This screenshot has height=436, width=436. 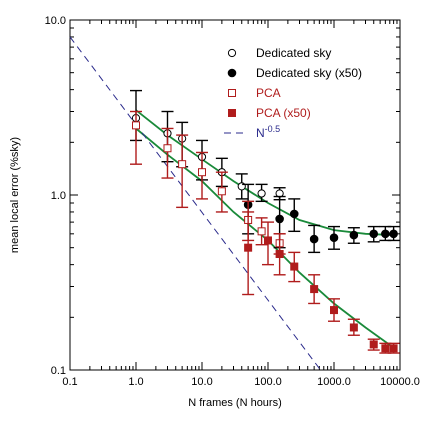 I want to click on x-tick-label: 100.0, so click(x=268, y=382).